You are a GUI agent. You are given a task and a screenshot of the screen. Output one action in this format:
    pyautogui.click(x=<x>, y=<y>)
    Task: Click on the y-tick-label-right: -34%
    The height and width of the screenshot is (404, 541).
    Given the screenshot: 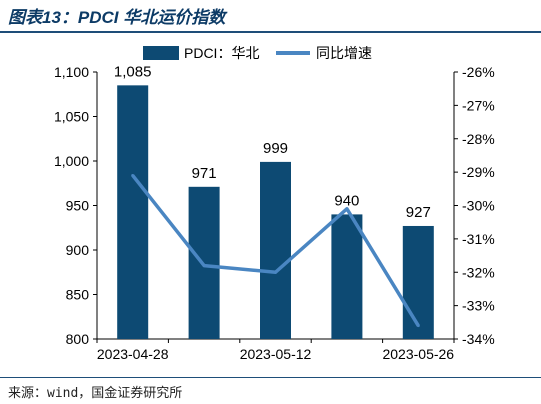 What is the action you would take?
    pyautogui.click(x=478, y=339)
    